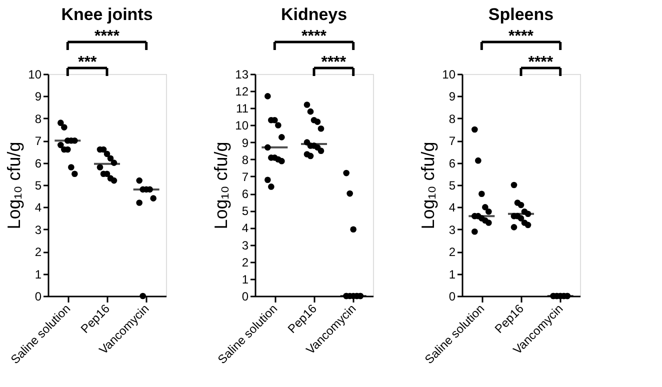  What do you see at coordinates (242, 91) in the screenshot?
I see `y-tick-label: 12` at bounding box center [242, 91].